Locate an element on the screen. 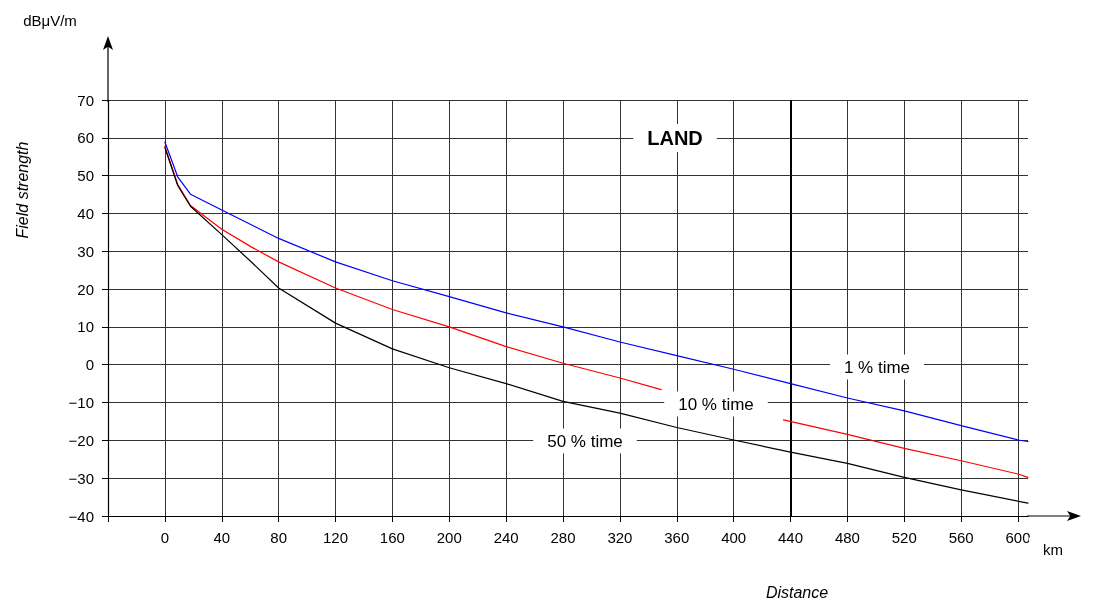 The image size is (1108, 604). text: km is located at coordinates (1053, 549).